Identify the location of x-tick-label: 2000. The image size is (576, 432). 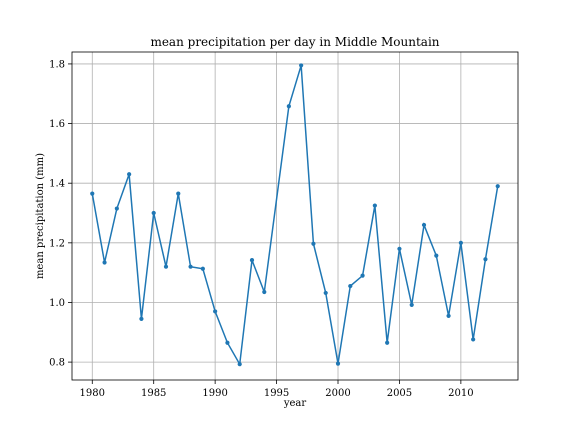
(337, 393).